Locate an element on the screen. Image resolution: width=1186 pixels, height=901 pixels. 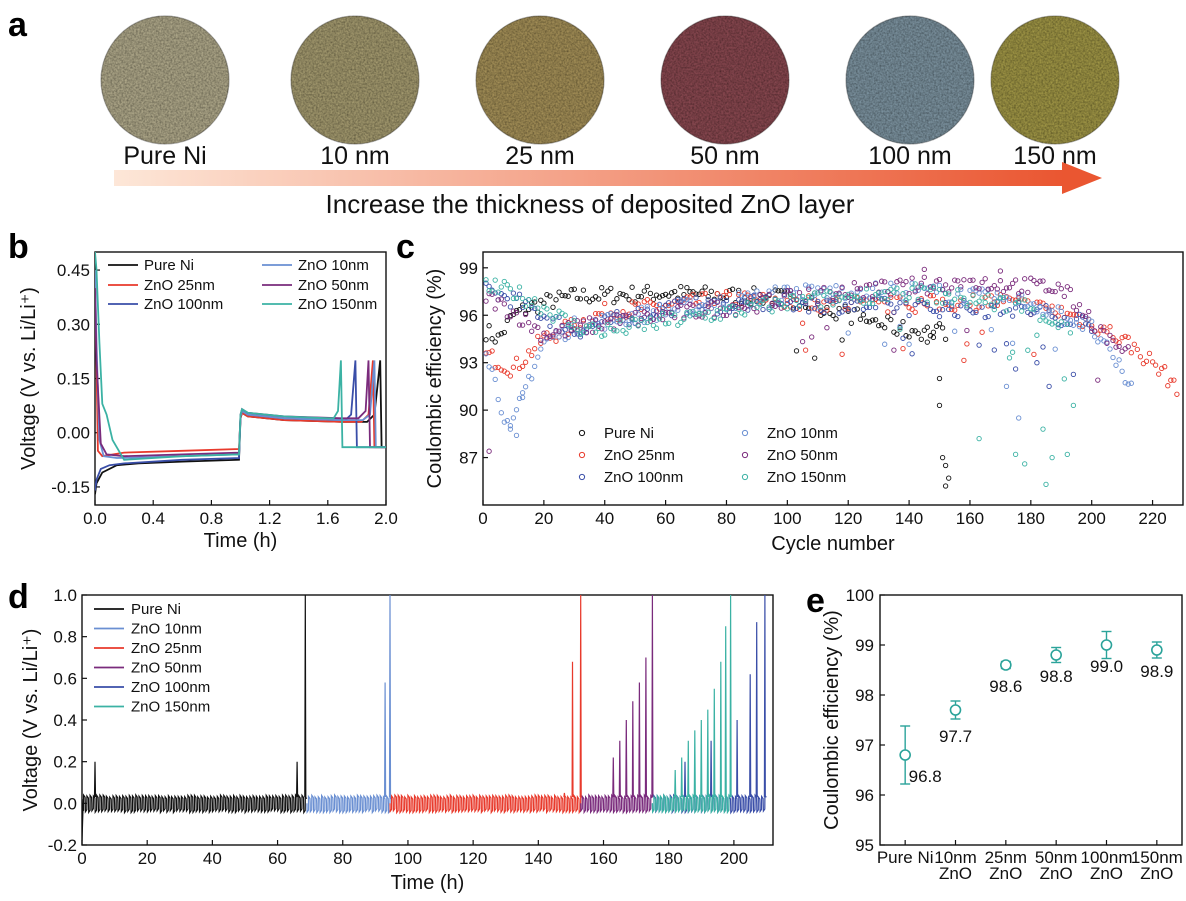
sample-disc is located at coordinates (355, 80).